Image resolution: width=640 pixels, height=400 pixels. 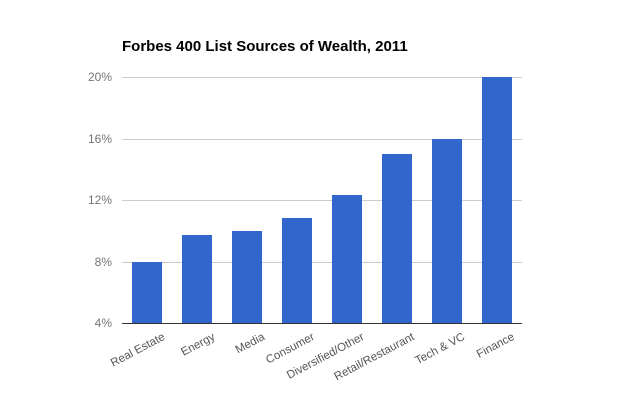 I want to click on x-tick-label: Energy, so click(x=197, y=345).